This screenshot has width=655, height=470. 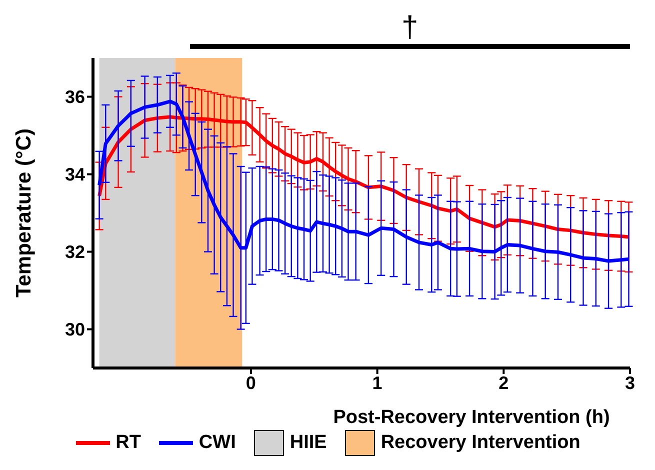 I want to click on x-tick-label: 1, so click(x=377, y=382).